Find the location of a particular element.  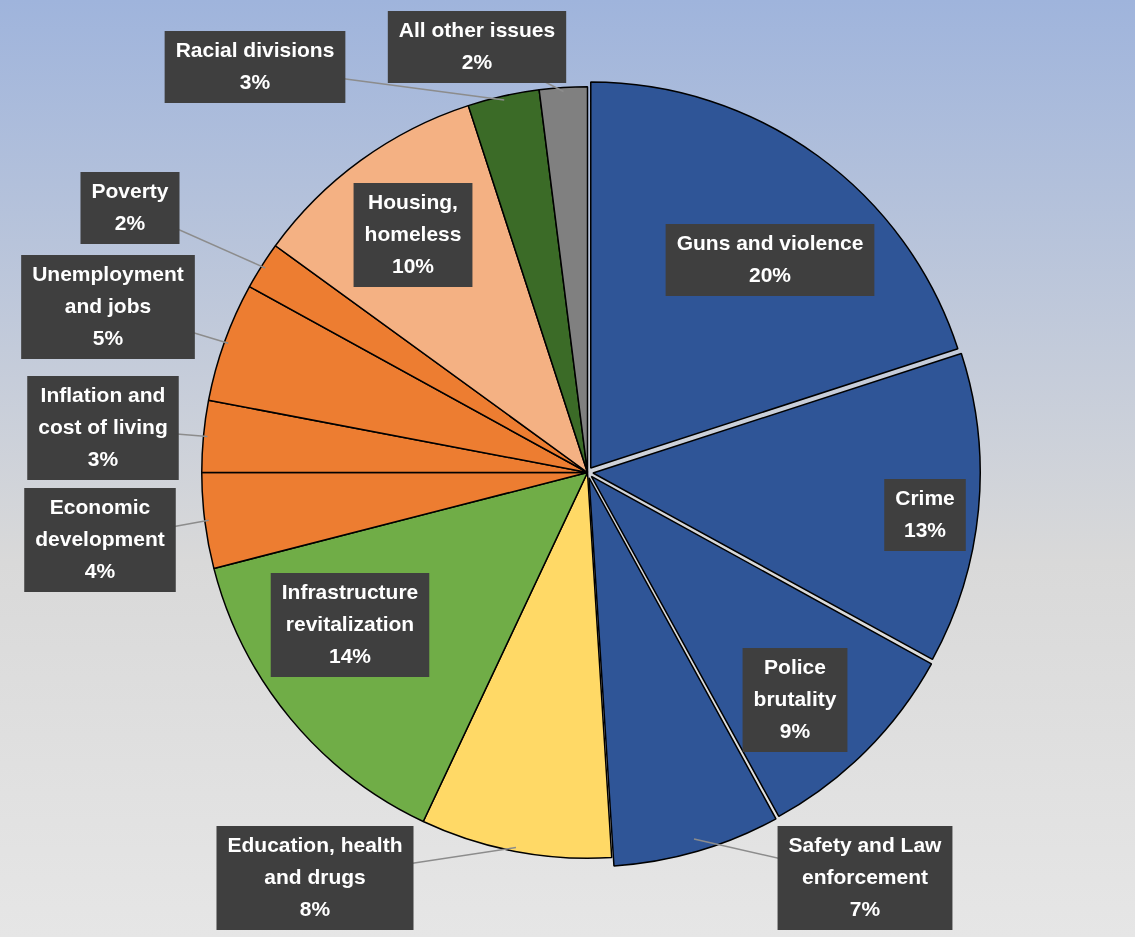

slice-label: Guns and violence is located at coordinates (770, 242).